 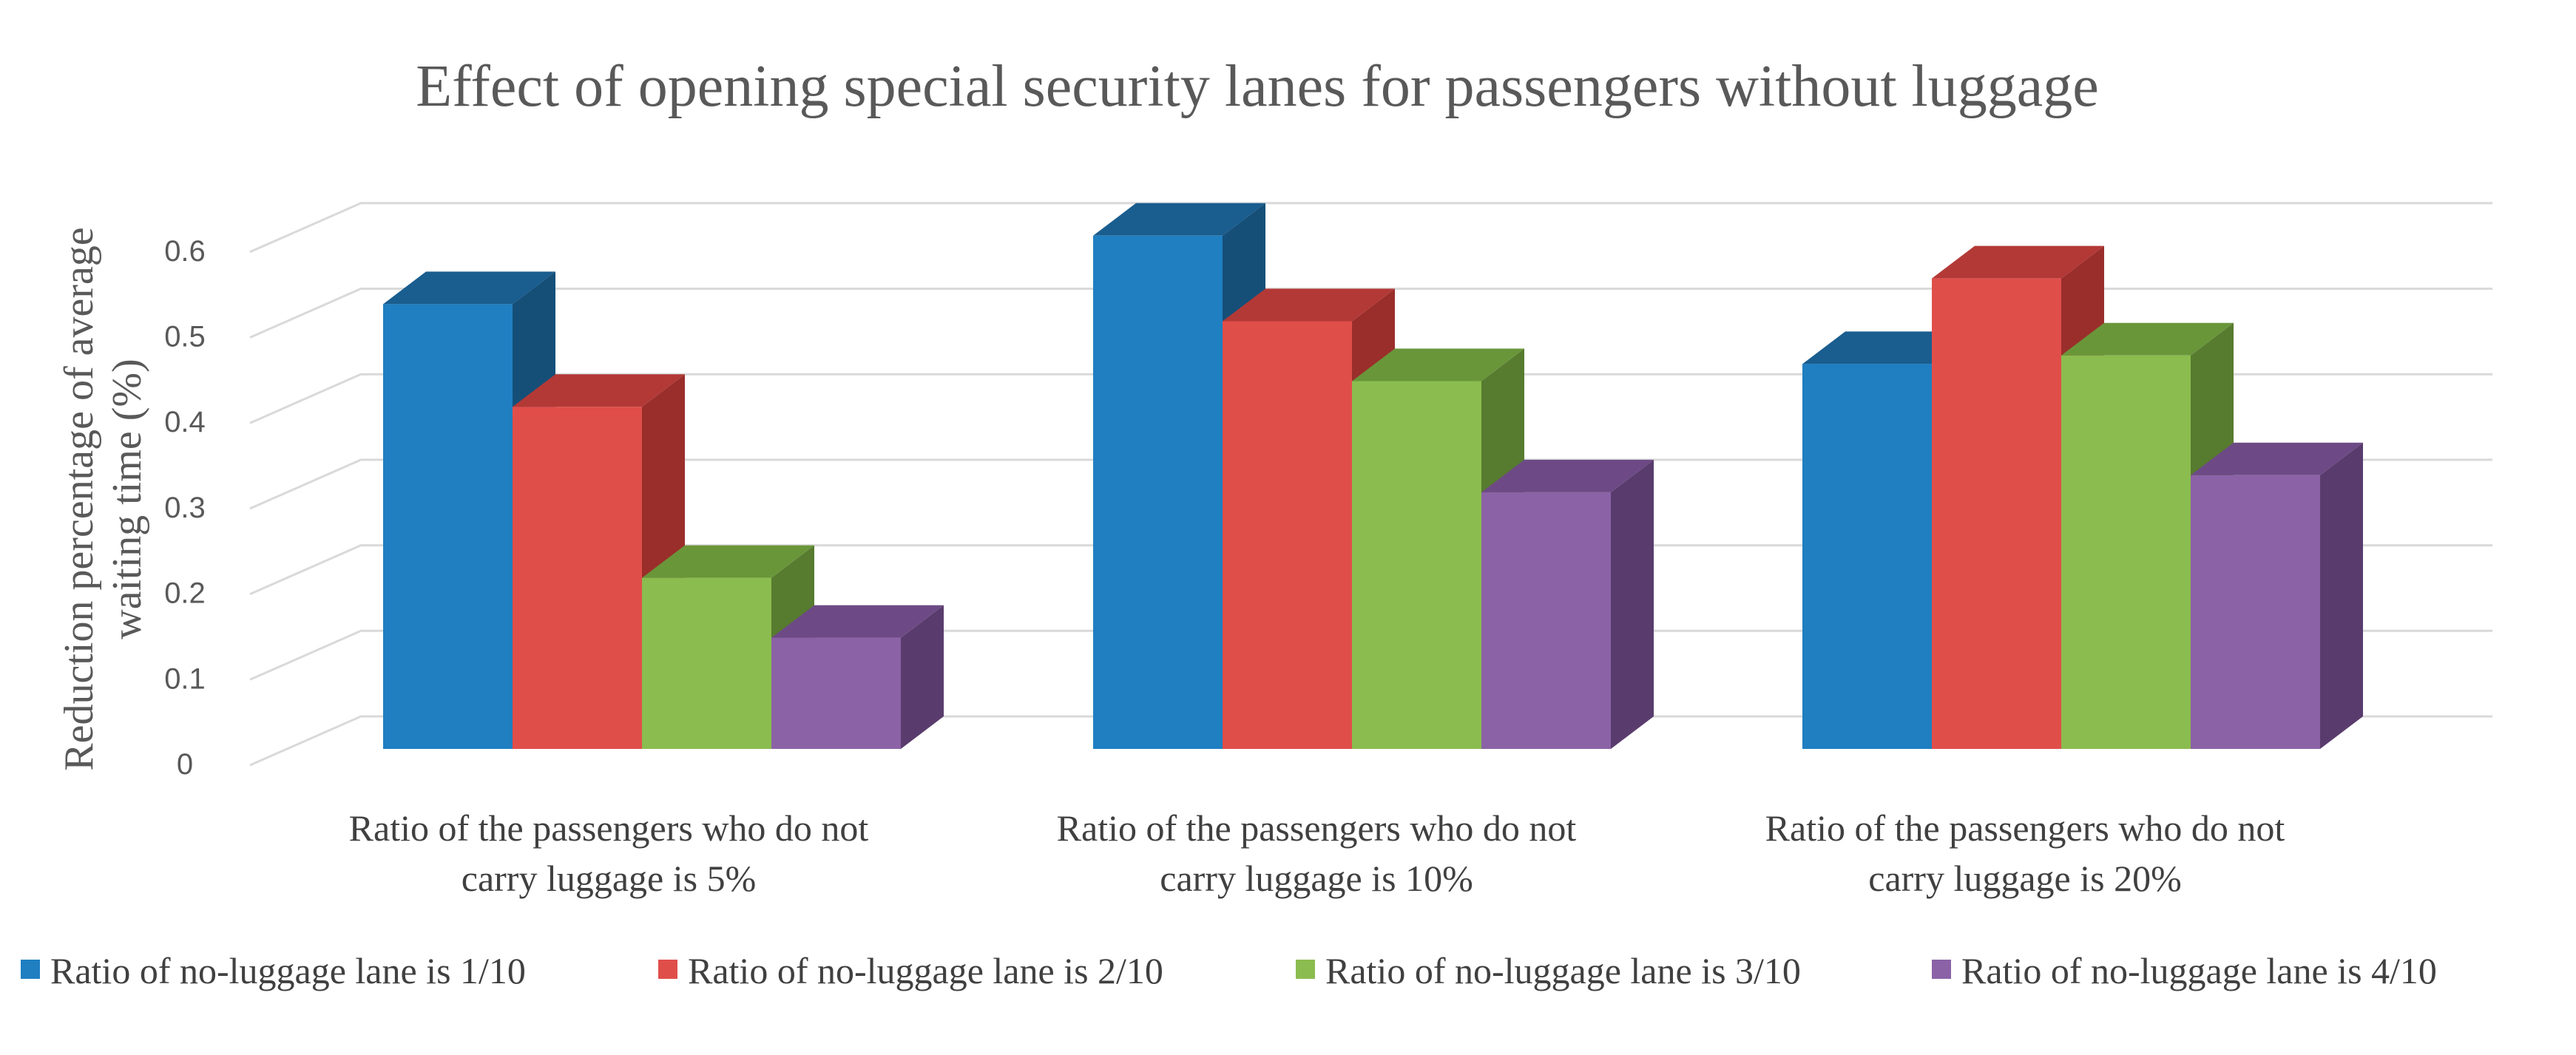 I want to click on y-tick-label: 0, so click(x=185, y=765).